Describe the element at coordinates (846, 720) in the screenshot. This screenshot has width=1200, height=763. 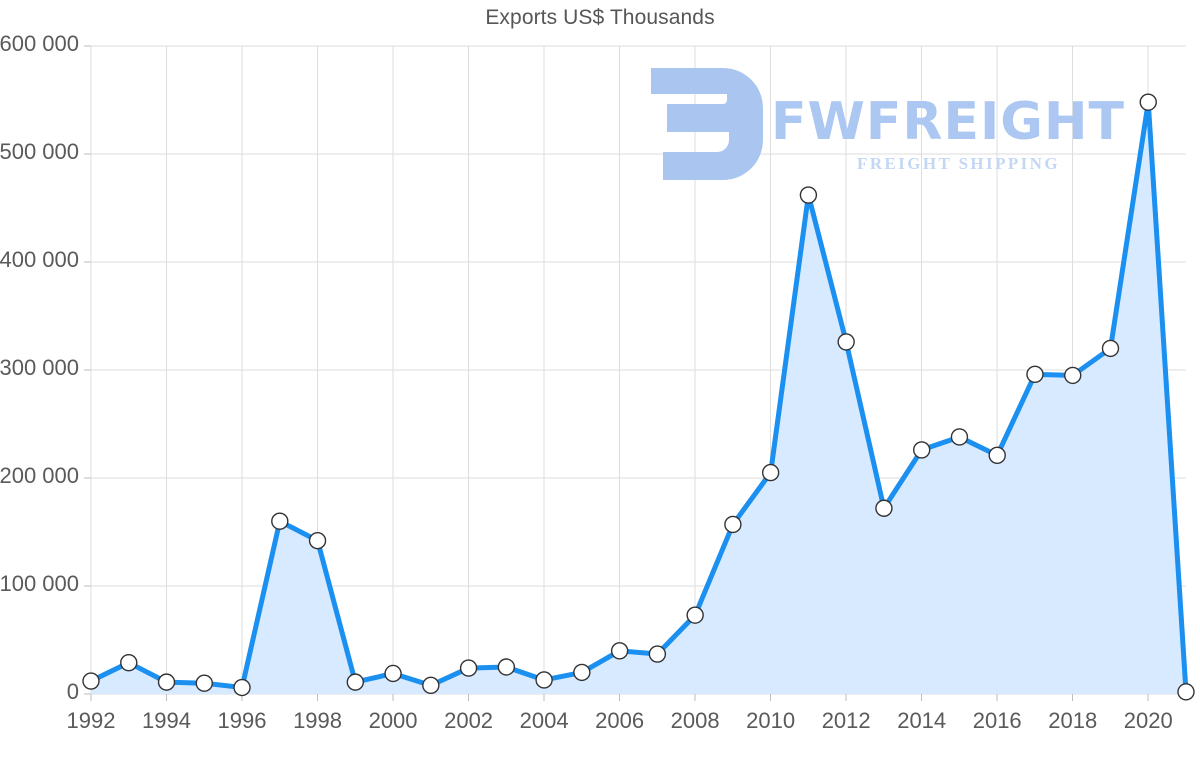
I see `x-axis-tick-label: 2012` at that location.